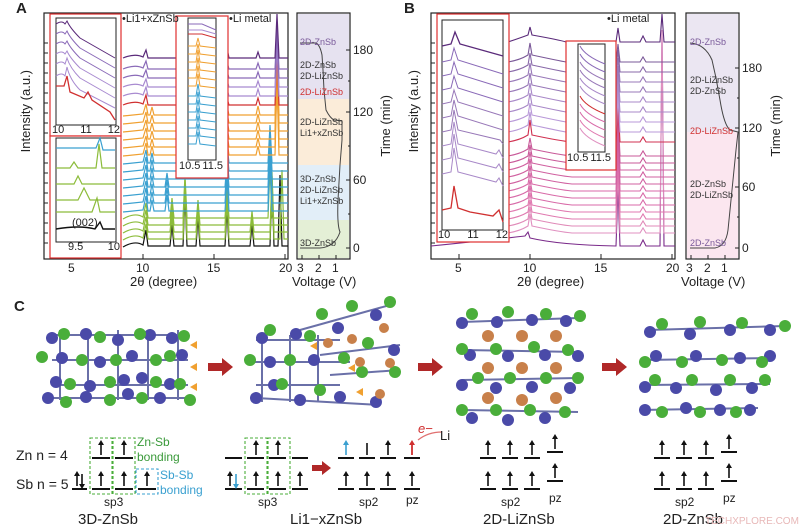  I want to click on panel-b-ylabel: Intensity (a.u.), so click(413, 111).